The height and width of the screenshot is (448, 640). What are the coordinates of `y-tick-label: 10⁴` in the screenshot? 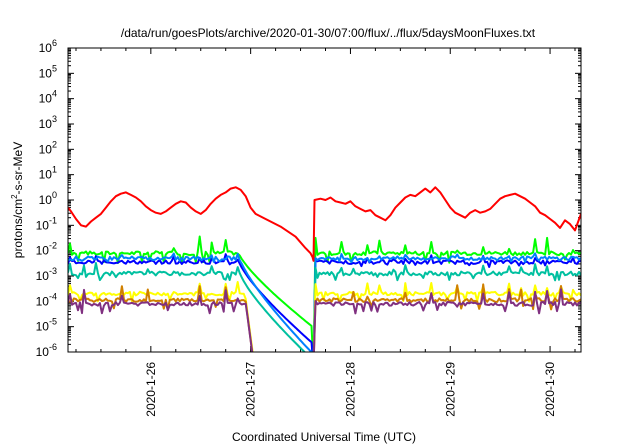 It's located at (48, 97).